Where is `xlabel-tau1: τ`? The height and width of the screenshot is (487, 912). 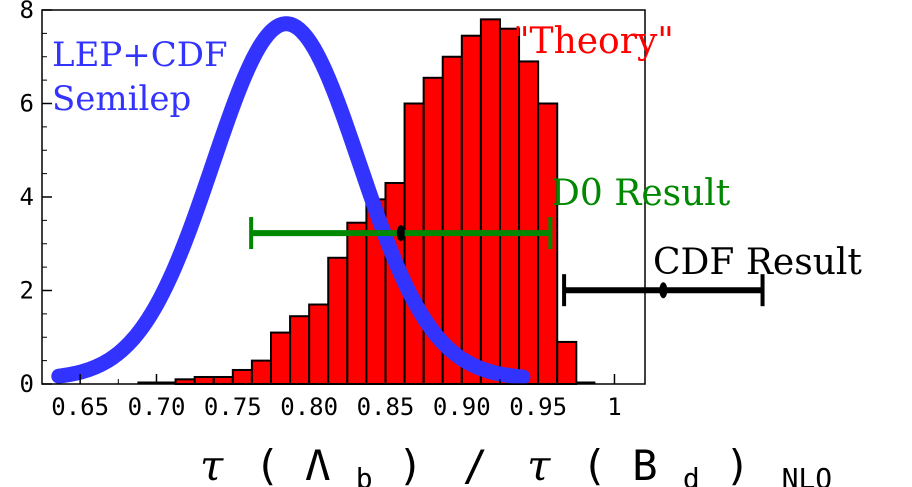
xlabel-tau1: τ is located at coordinates (212, 464).